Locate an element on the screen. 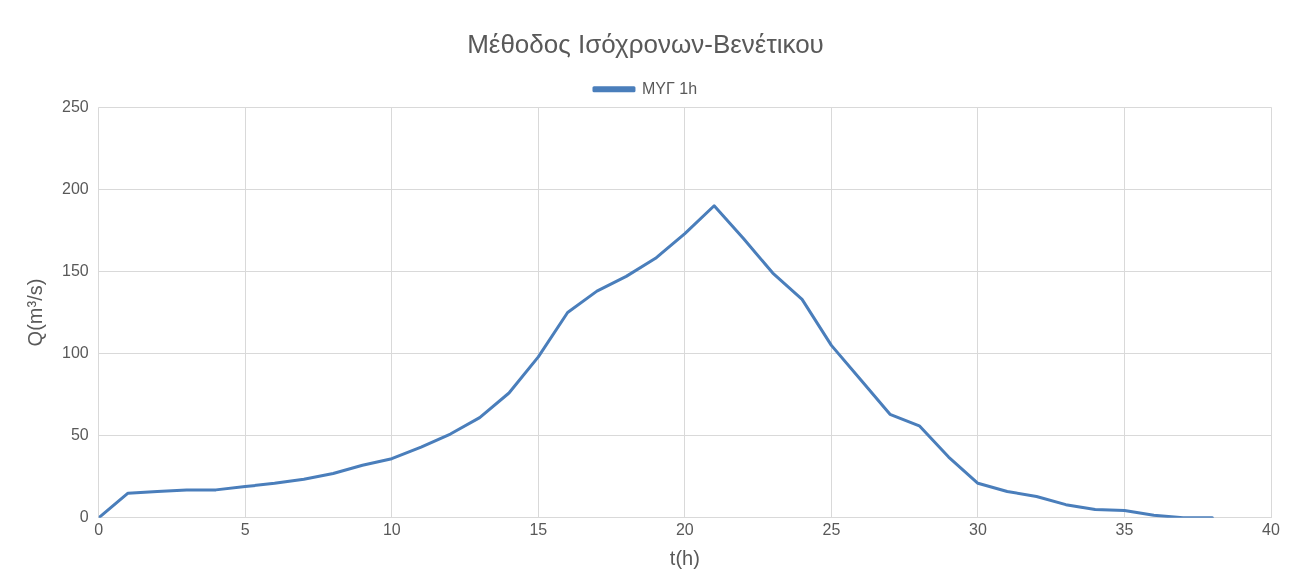 This screenshot has width=1311, height=585. x-tick-label: 0 is located at coordinates (99, 529).